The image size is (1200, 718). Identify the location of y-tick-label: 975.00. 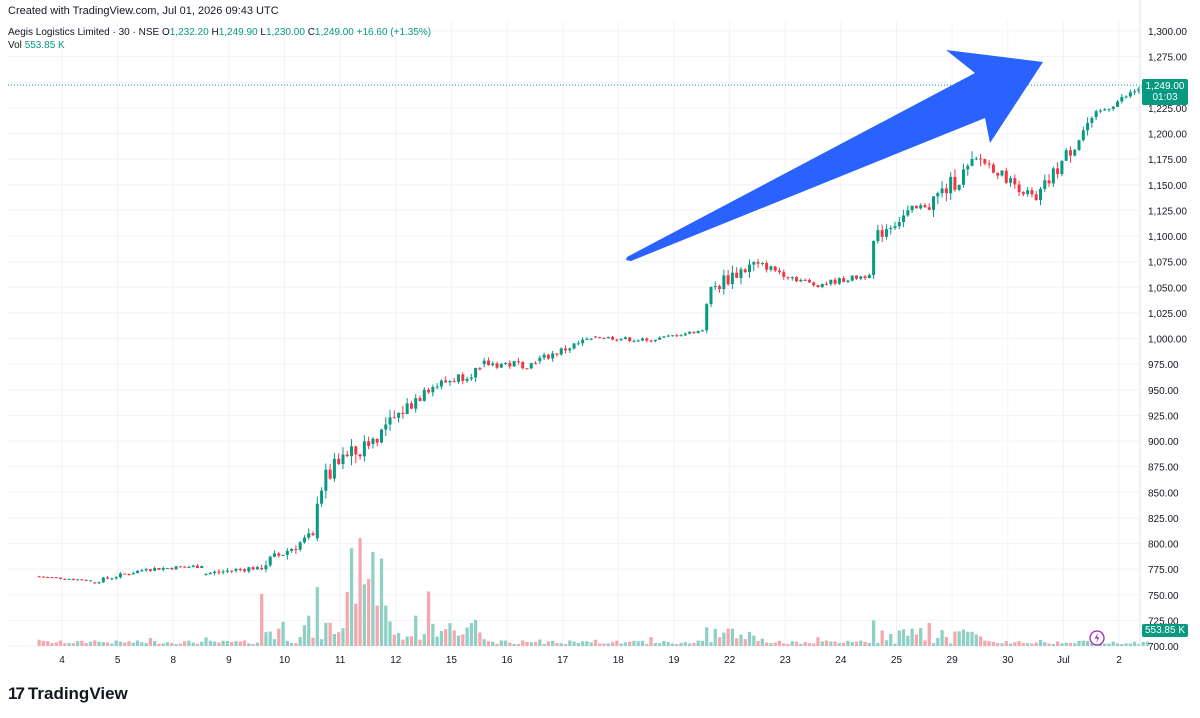
(1163, 365).